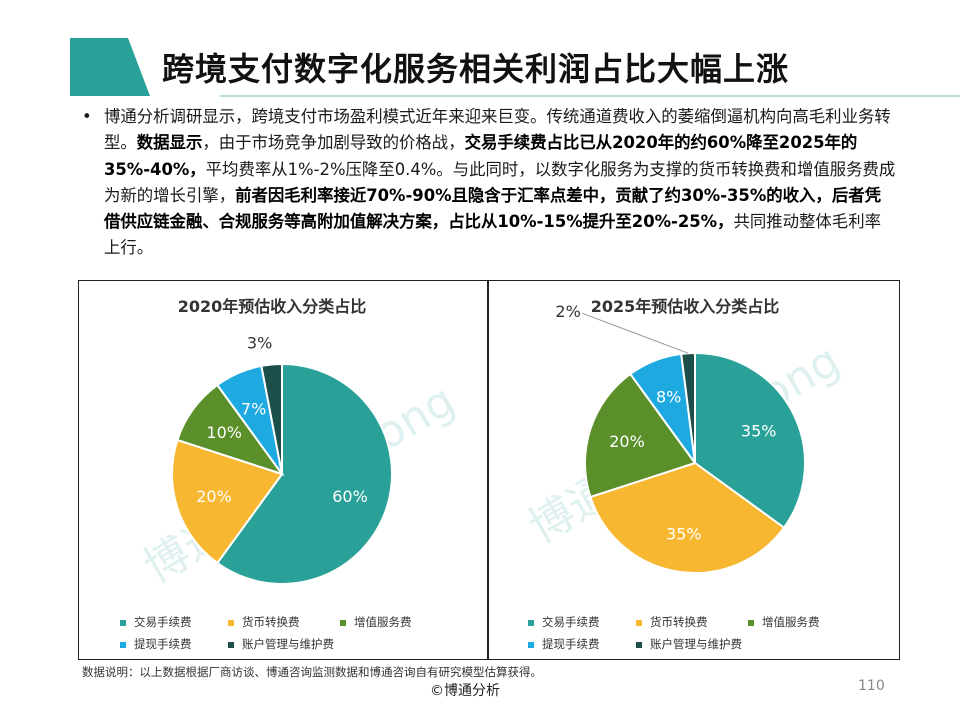 Image resolution: width=960 pixels, height=720 pixels. What do you see at coordinates (312, 672) in the screenshot?
I see `data-note: 数据说明：以上数据根据厂商访谈、博通咨询监测数据和博通咨询自有研究模型估算获得。` at bounding box center [312, 672].